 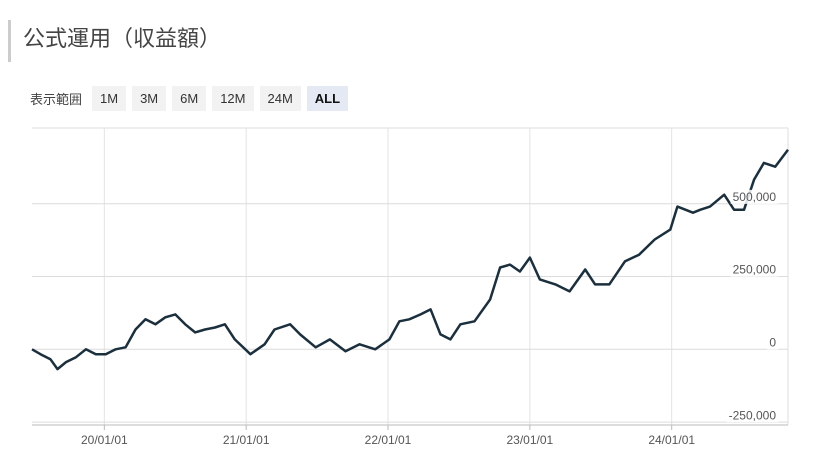 What do you see at coordinates (109, 98) in the screenshot?
I see `range-button: 1M` at bounding box center [109, 98].